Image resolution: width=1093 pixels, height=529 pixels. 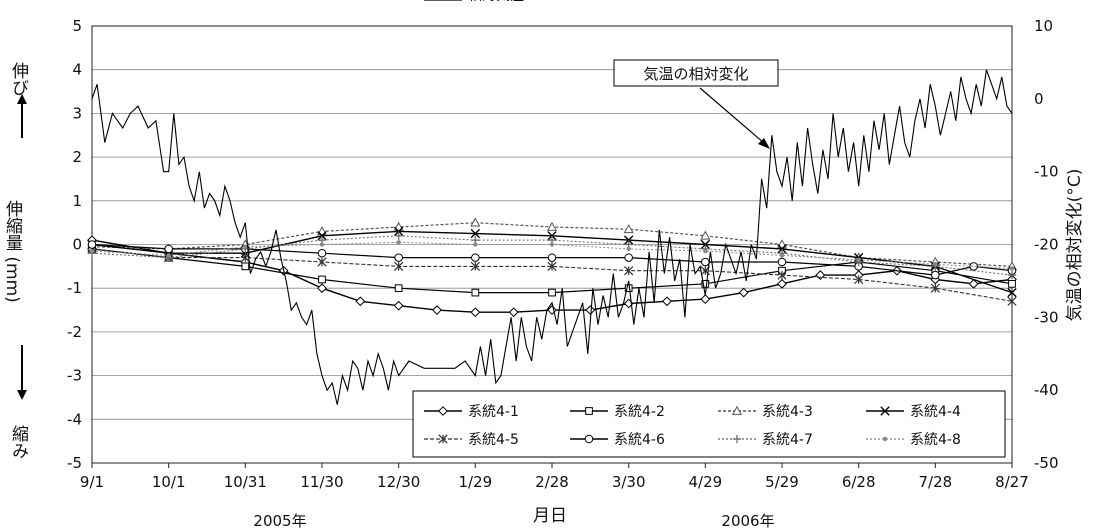 What do you see at coordinates (74, 463) in the screenshot?
I see `left-tick-label: -5` at bounding box center [74, 463].